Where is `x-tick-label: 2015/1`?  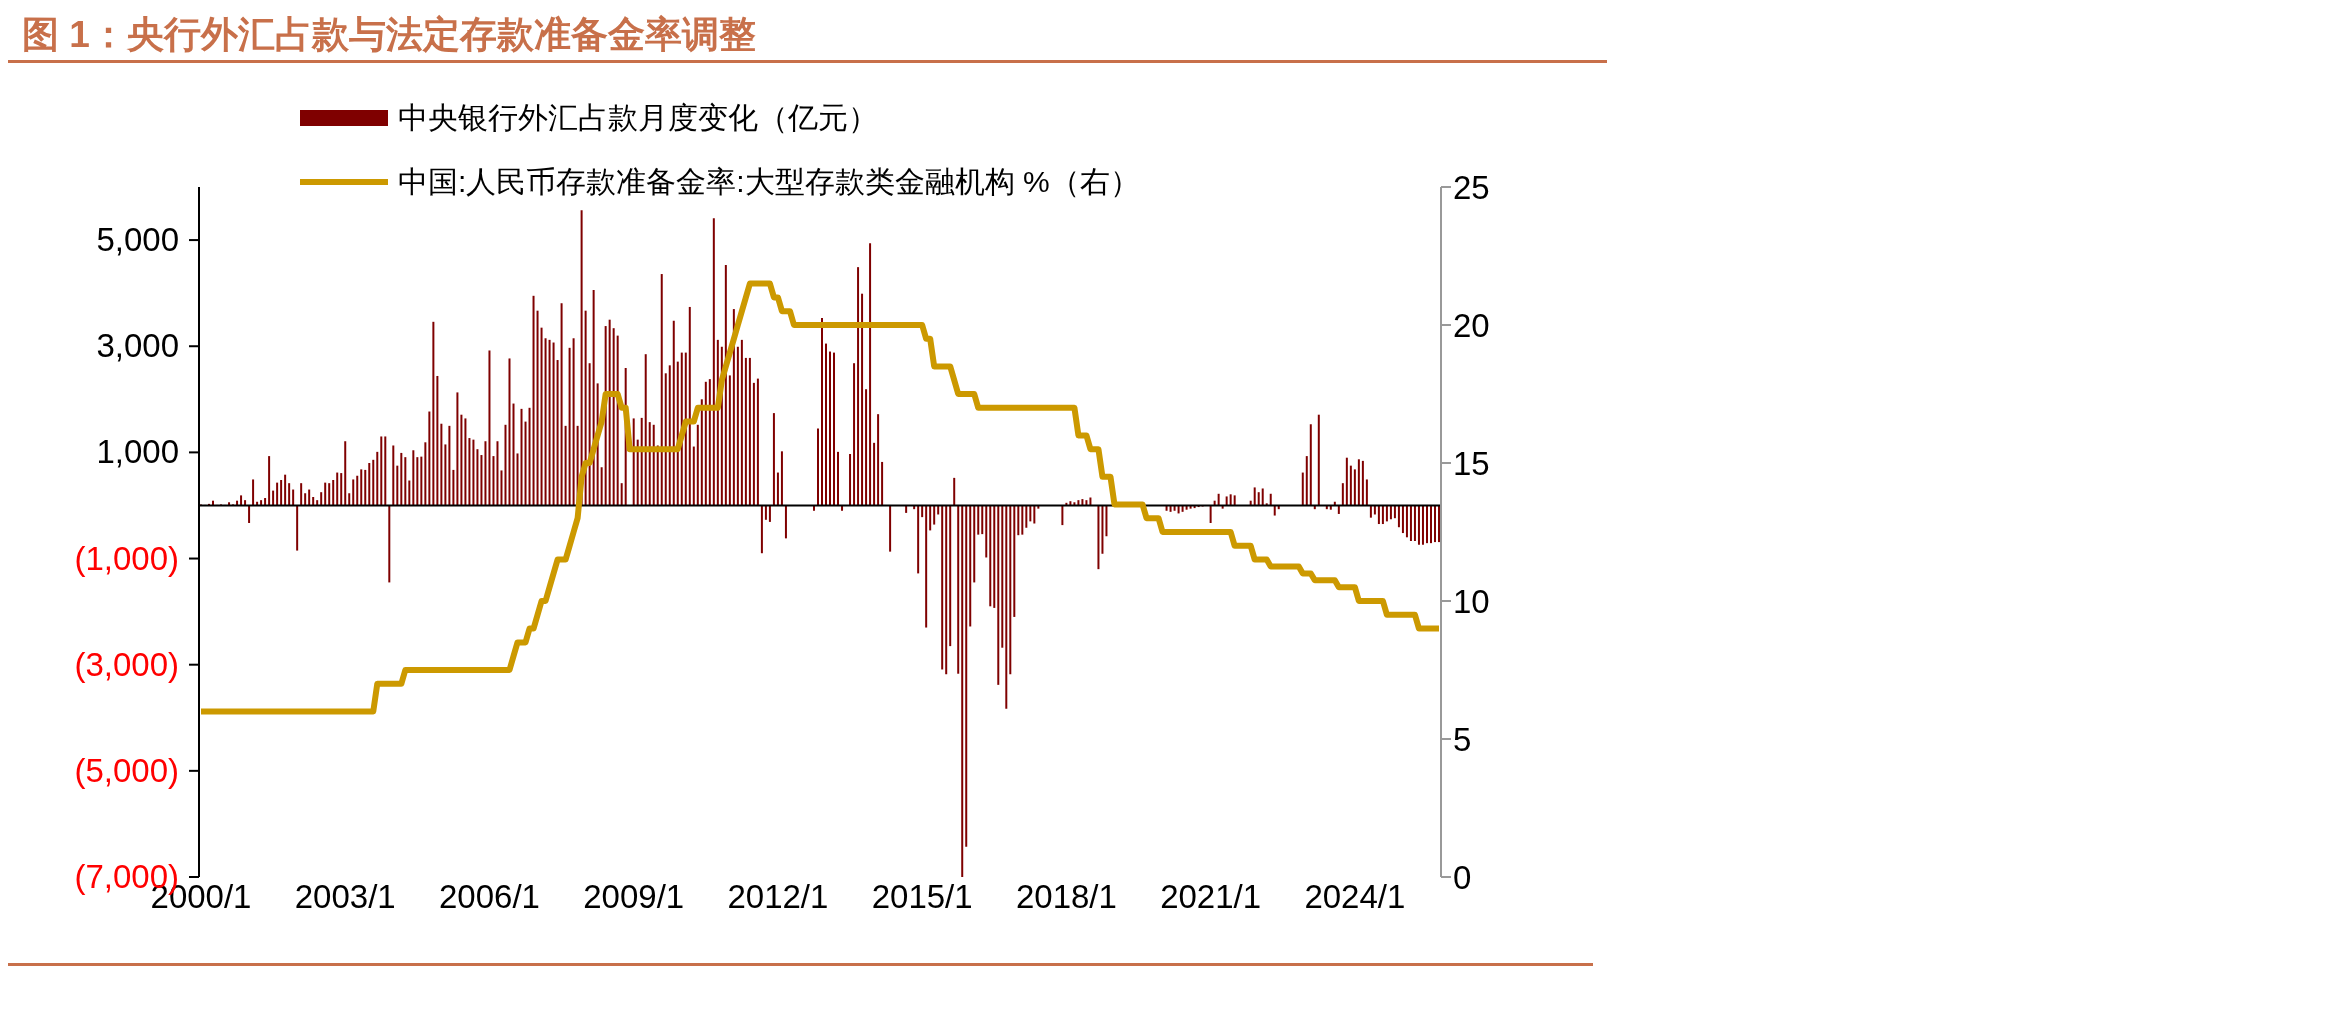
x-tick-label: 2015/1 is located at coordinates (922, 897).